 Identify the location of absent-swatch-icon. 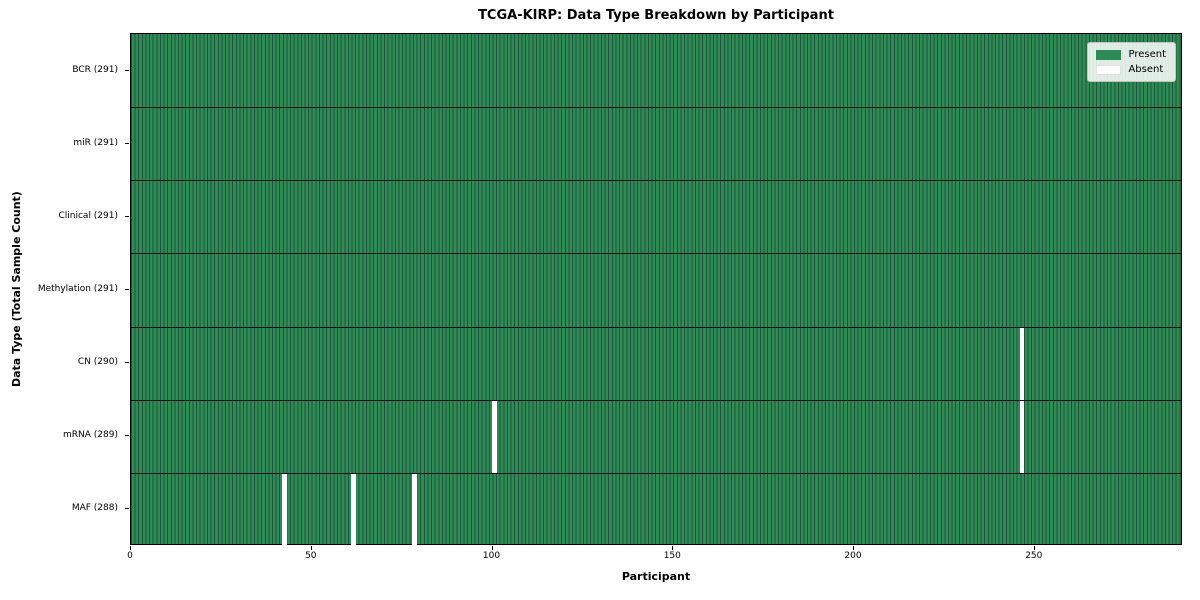
(1109, 69).